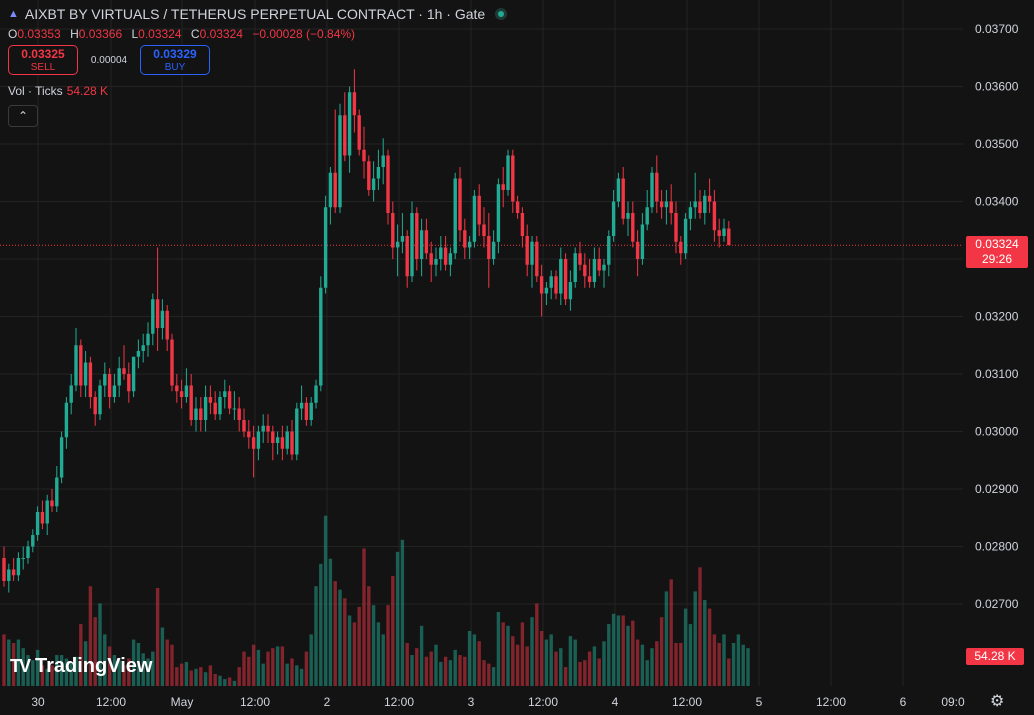  Describe the element at coordinates (997, 701) in the screenshot. I see `gear-icon: ⚙` at that location.